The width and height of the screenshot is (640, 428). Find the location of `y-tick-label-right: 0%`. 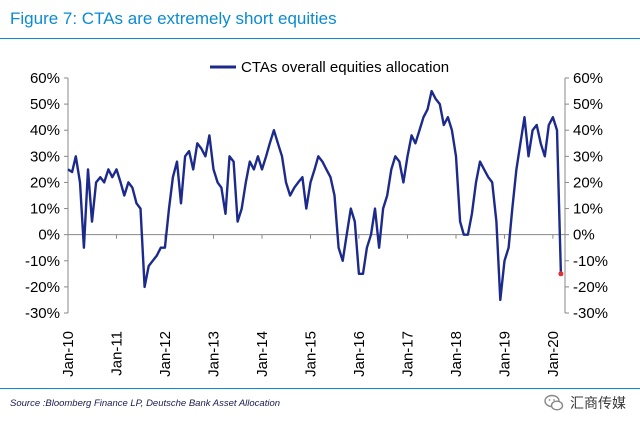

y-tick-label-right: 0% is located at coordinates (584, 235).